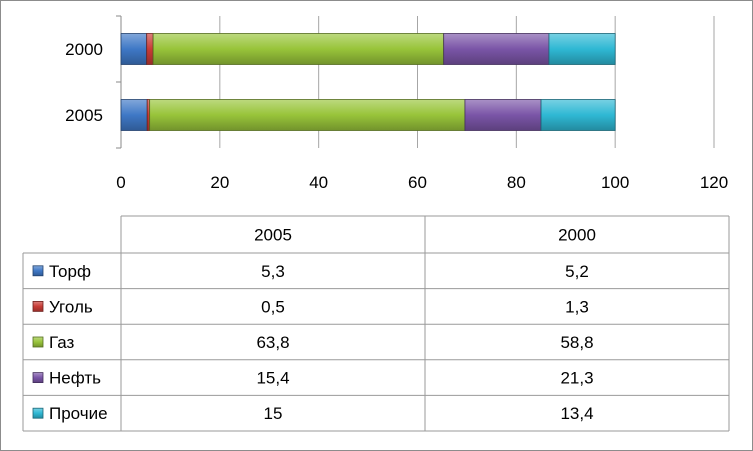  I want to click on x-tick-label-80: 80, so click(516, 182).